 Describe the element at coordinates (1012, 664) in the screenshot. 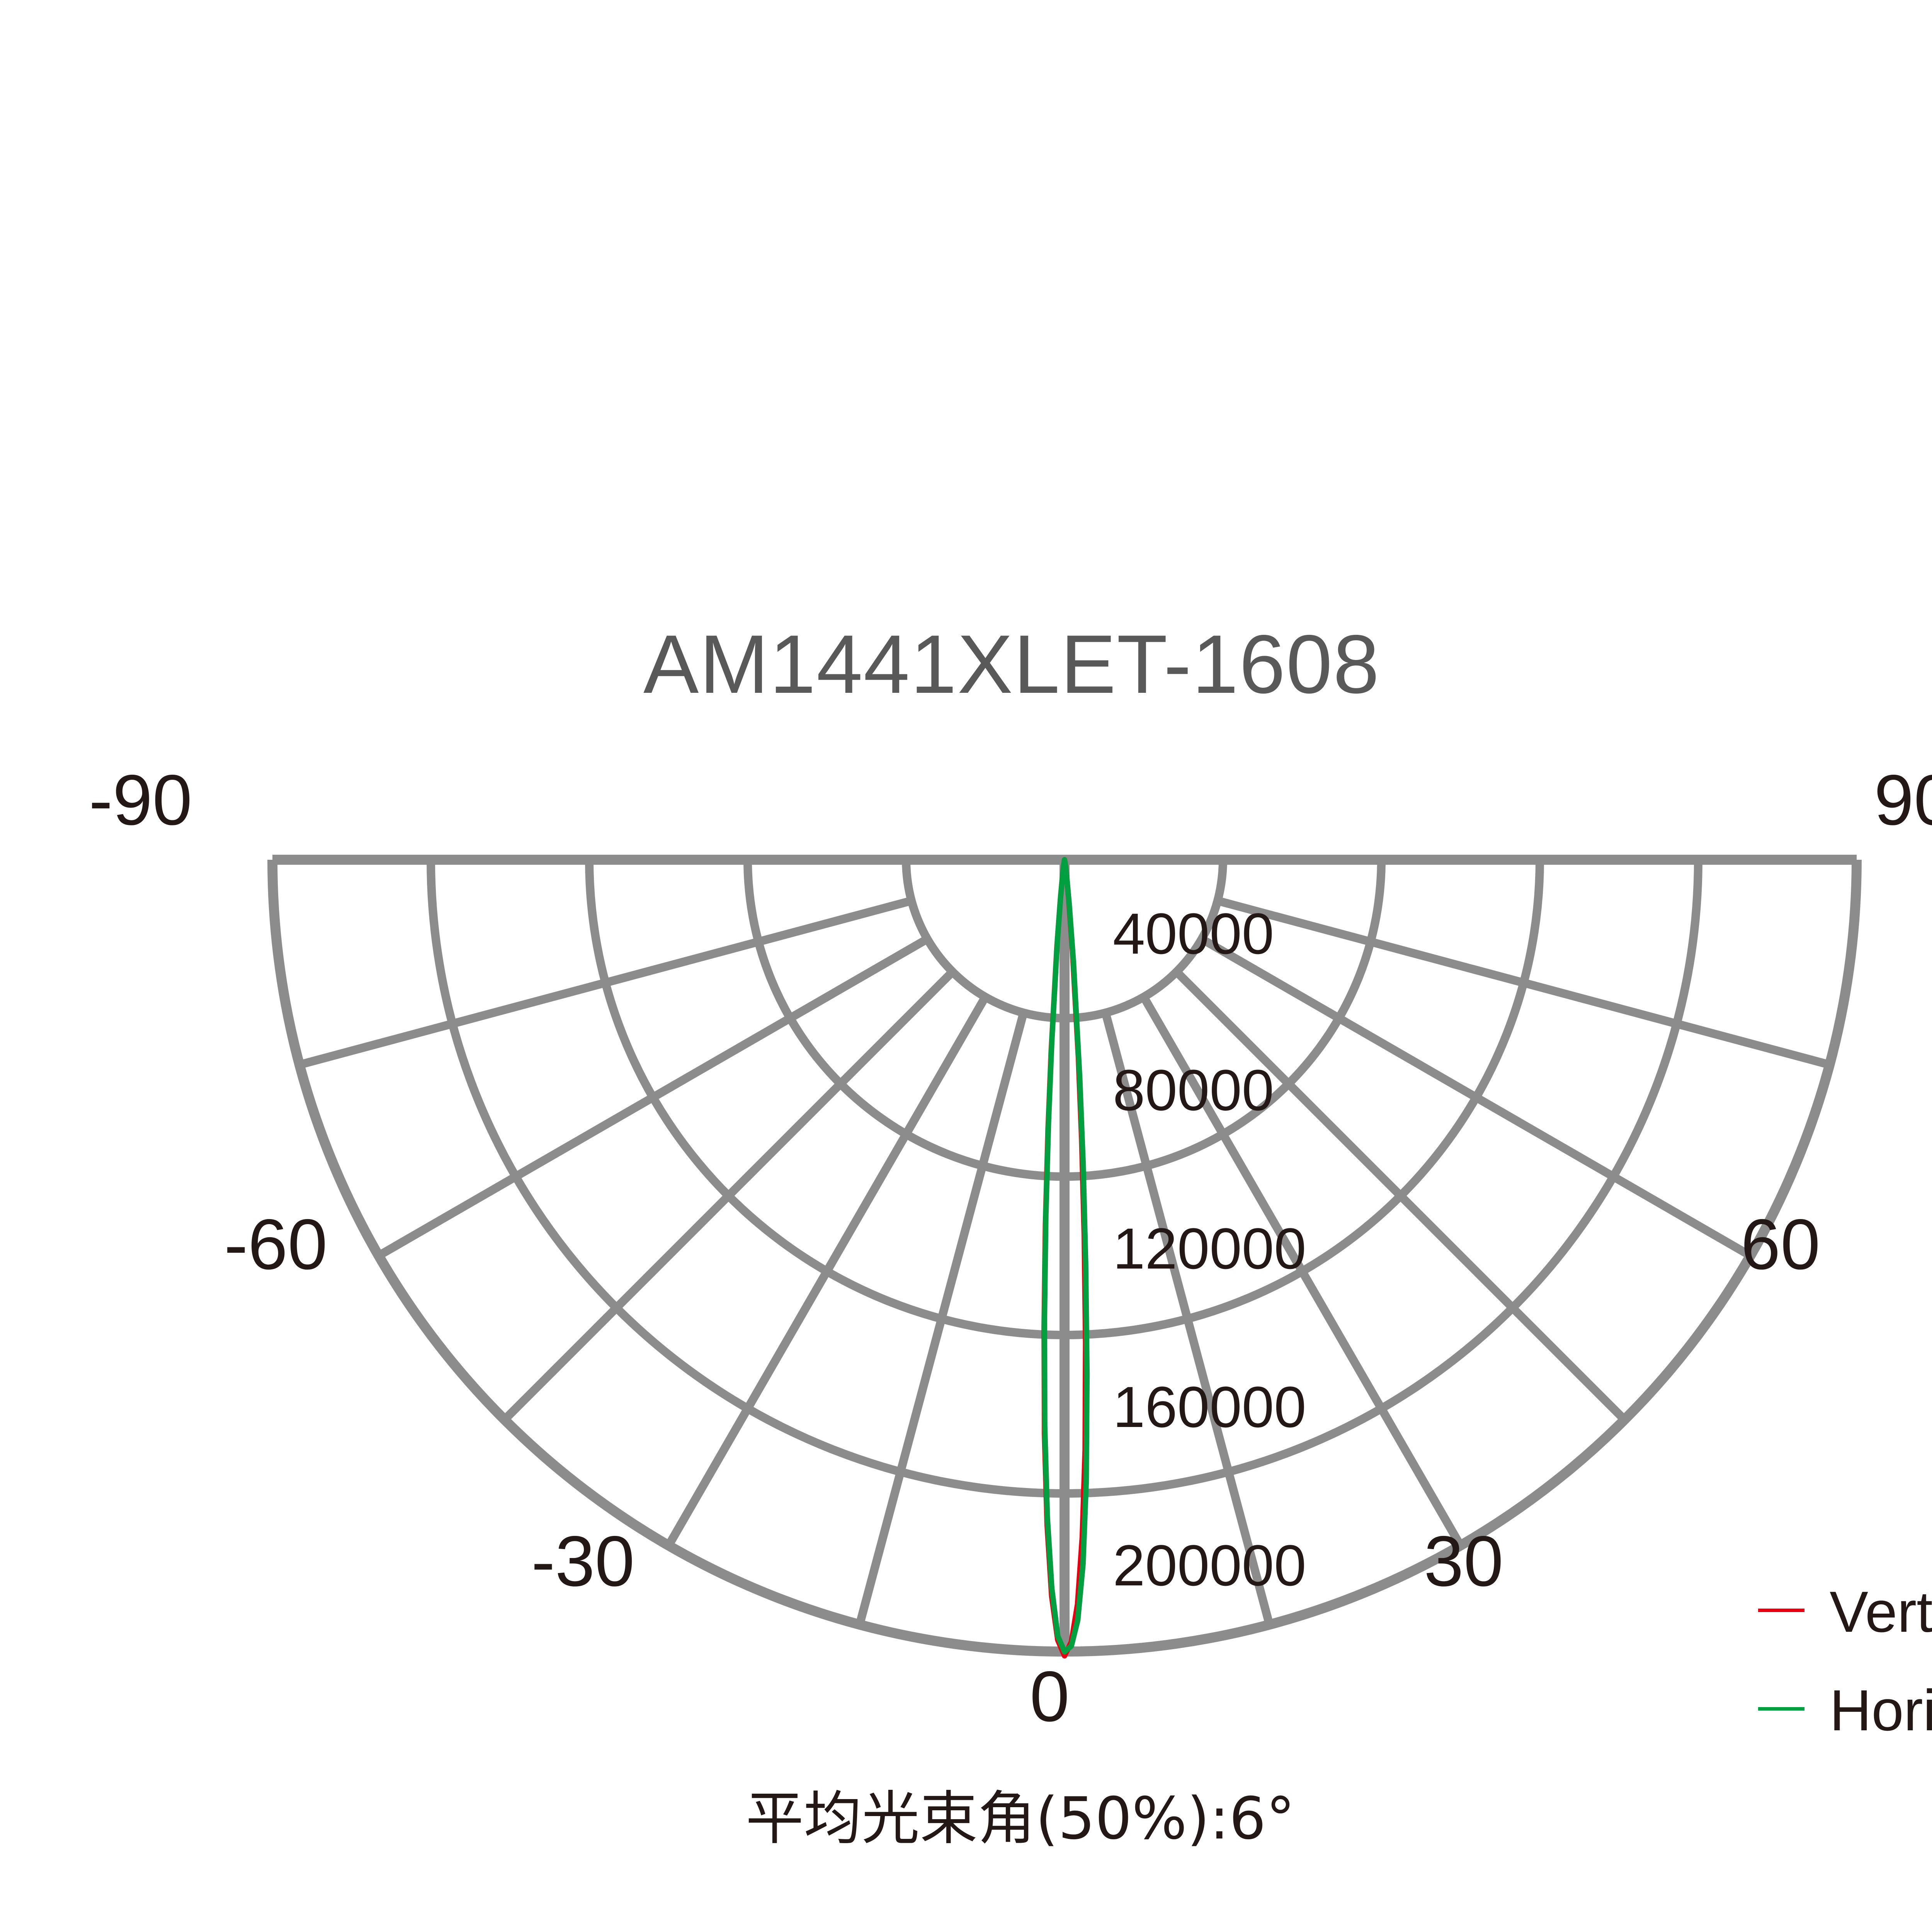

I see `page-title: AM1441XLET-1608` at that location.